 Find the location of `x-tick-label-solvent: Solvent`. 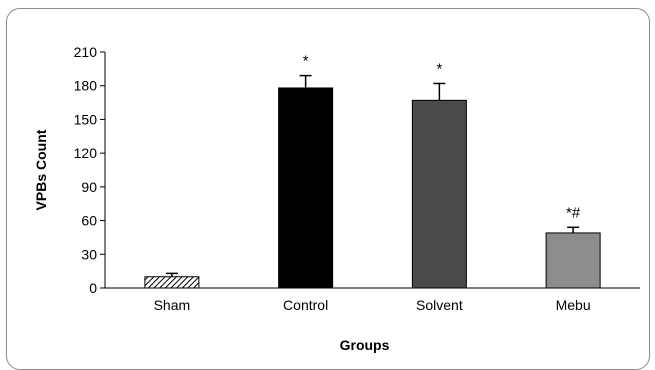

x-tick-label-solvent: Solvent is located at coordinates (439, 305).